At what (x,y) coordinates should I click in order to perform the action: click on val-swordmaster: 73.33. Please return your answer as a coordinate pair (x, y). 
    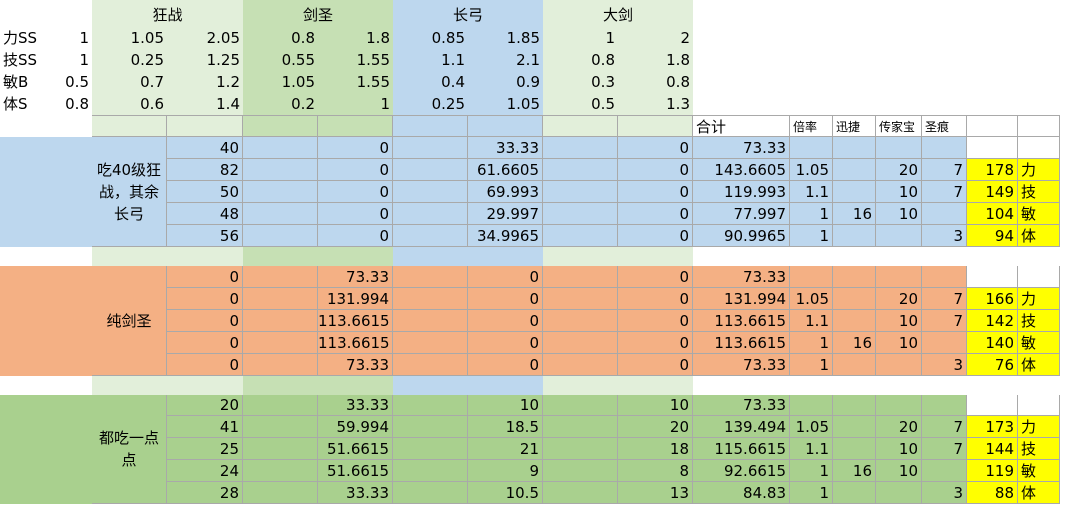
    Looking at the image, I should click on (355, 365).